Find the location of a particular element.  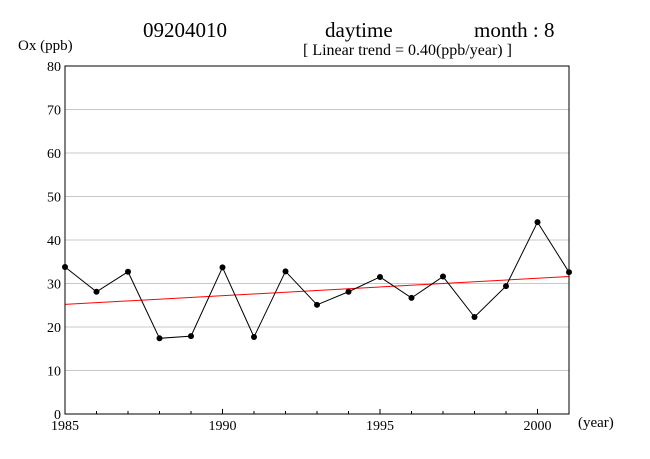

trend-annotation: [ Linear trend = 0.40(ppb/year) ] is located at coordinates (407, 50).